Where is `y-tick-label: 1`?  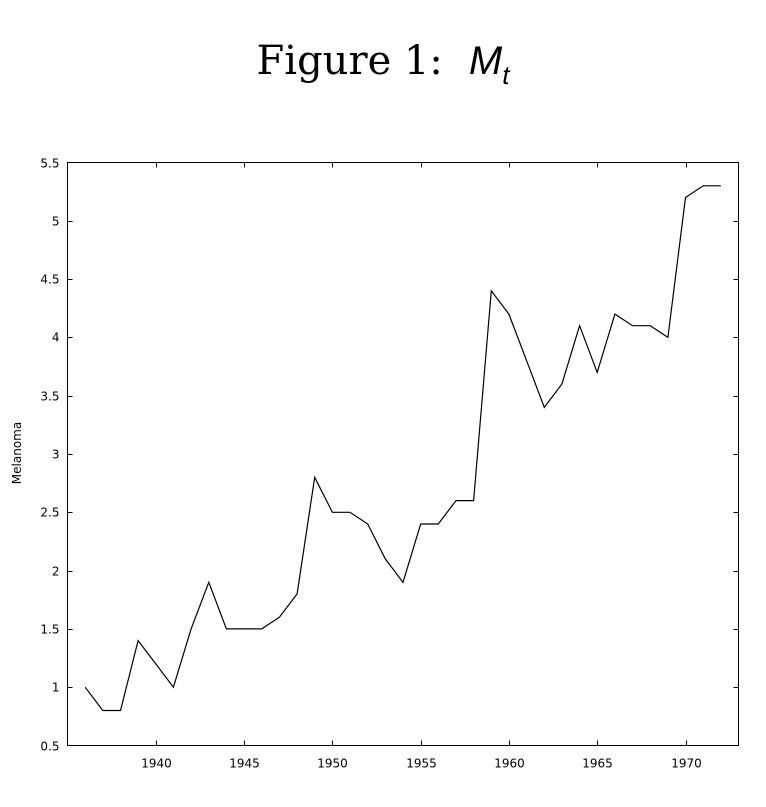
y-tick-label: 1 is located at coordinates (56, 688).